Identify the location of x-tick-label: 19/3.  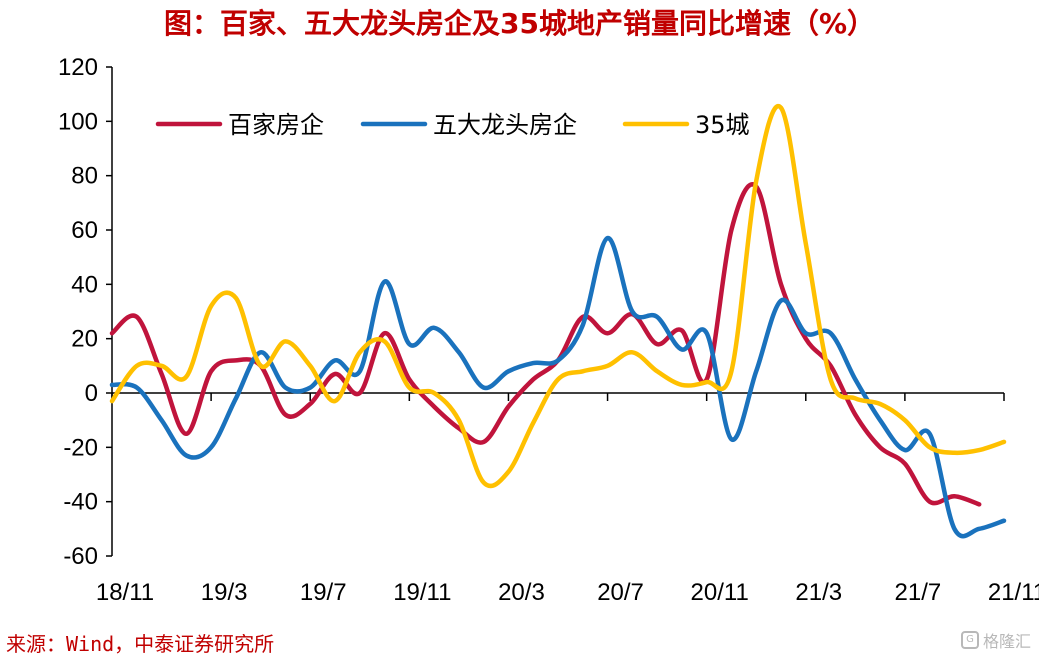
(224, 592).